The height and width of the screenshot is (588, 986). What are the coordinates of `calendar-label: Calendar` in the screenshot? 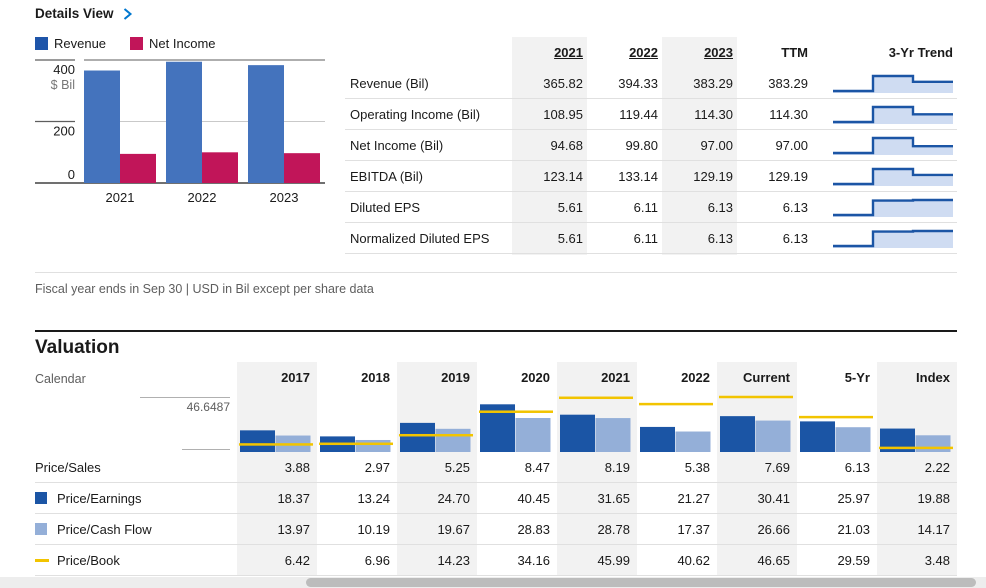 It's located at (60, 379).